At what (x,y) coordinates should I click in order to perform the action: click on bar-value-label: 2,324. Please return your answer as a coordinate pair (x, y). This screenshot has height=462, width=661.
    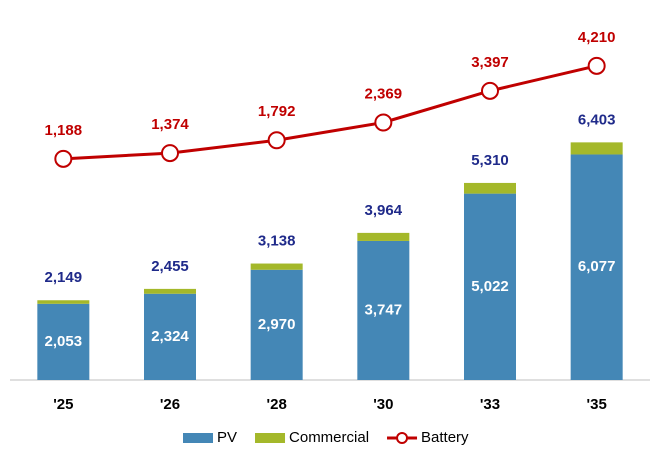
    Looking at the image, I should click on (170, 336).